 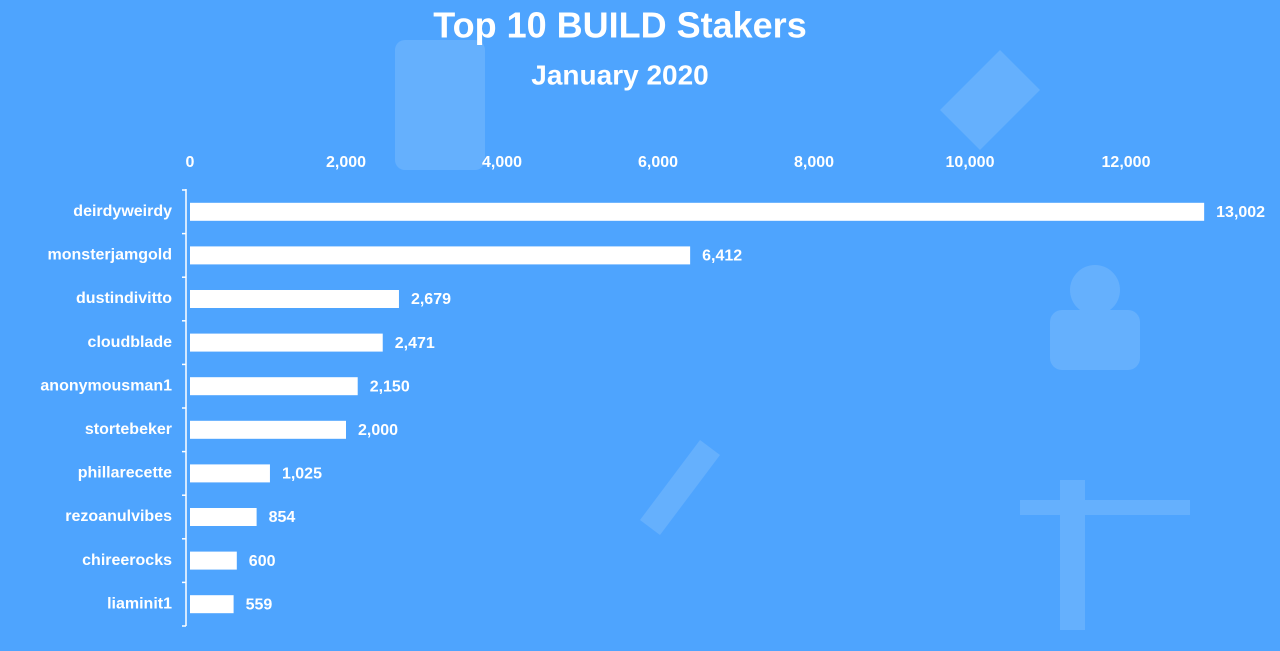 What do you see at coordinates (619, 74) in the screenshot?
I see `chart-subtitle: January 2020` at bounding box center [619, 74].